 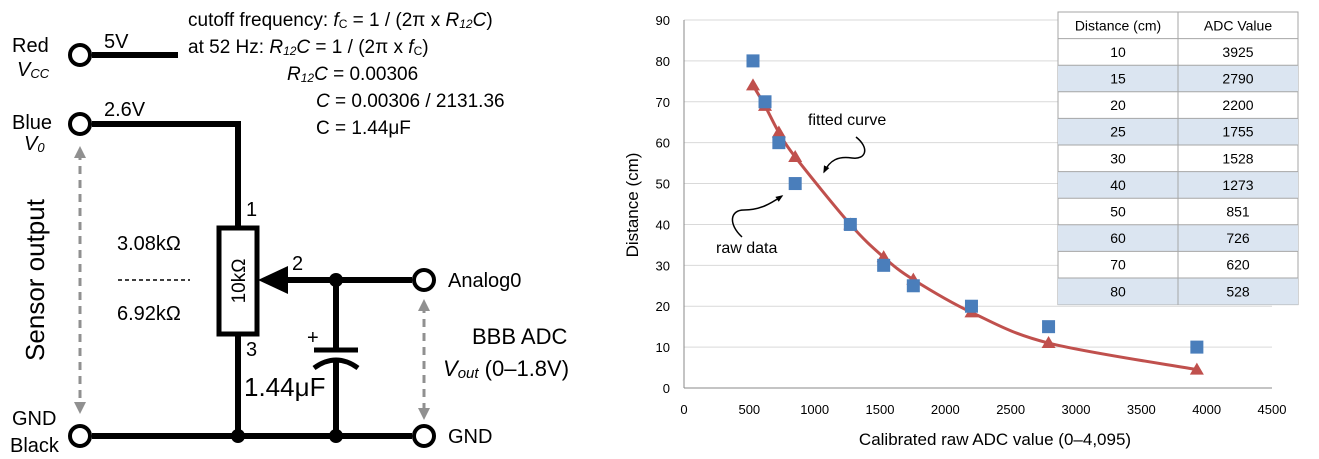 I want to click on x-tick-label: 500, so click(x=749, y=409).